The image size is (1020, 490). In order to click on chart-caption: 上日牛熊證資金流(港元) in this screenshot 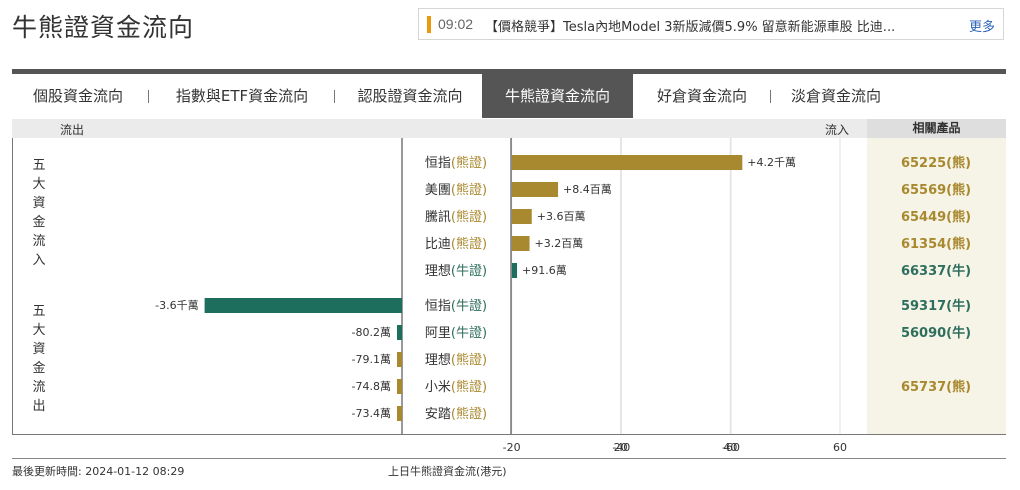, I will do `click(447, 471)`.